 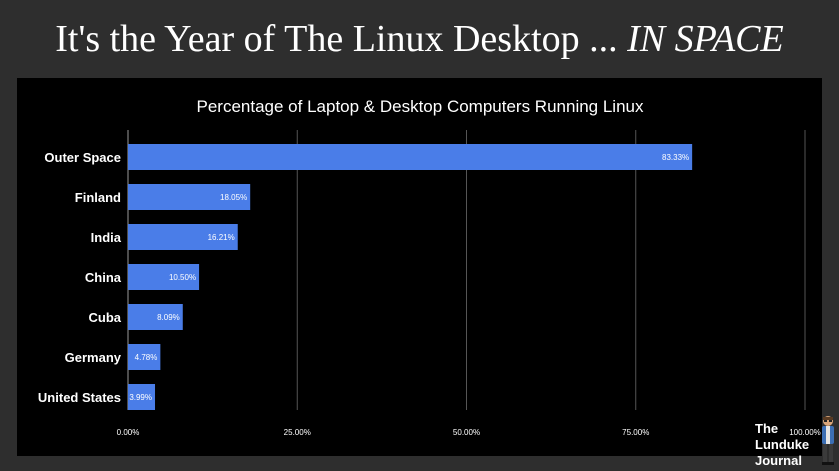 What do you see at coordinates (635, 432) in the screenshot?
I see `x-tick-label: 75.00%` at bounding box center [635, 432].